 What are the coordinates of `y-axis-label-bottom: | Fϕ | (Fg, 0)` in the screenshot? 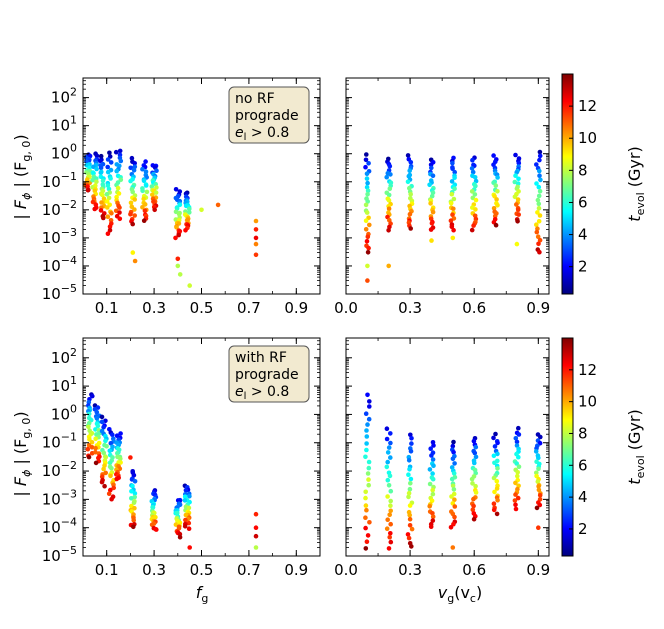 It's located at (22, 453).